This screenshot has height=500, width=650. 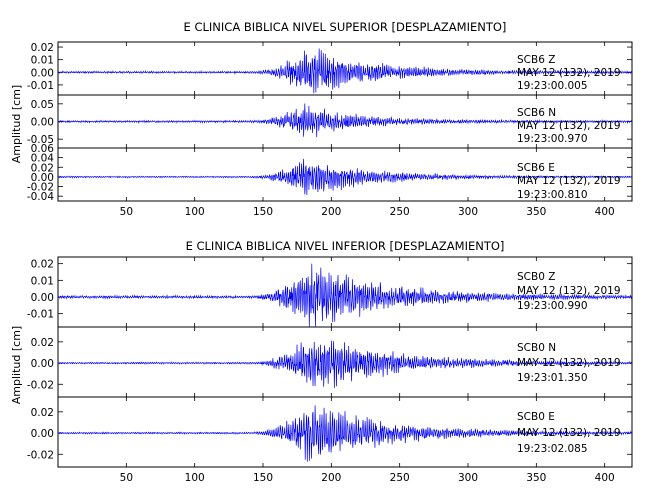 I want to click on station-info-scb0-z: SCB0 Z MAY 12 (132), 2019 19:23:00.990, so click(x=569, y=291).